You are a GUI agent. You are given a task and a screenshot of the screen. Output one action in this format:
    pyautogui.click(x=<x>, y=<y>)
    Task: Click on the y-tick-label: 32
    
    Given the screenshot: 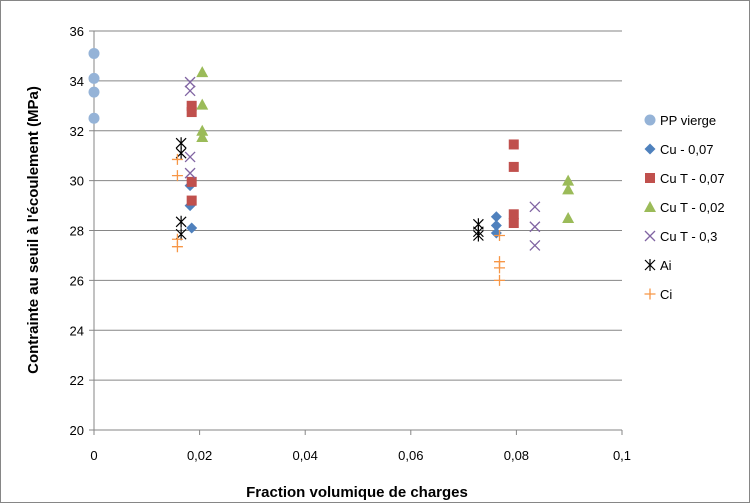 What is the action you would take?
    pyautogui.click(x=77, y=131)
    